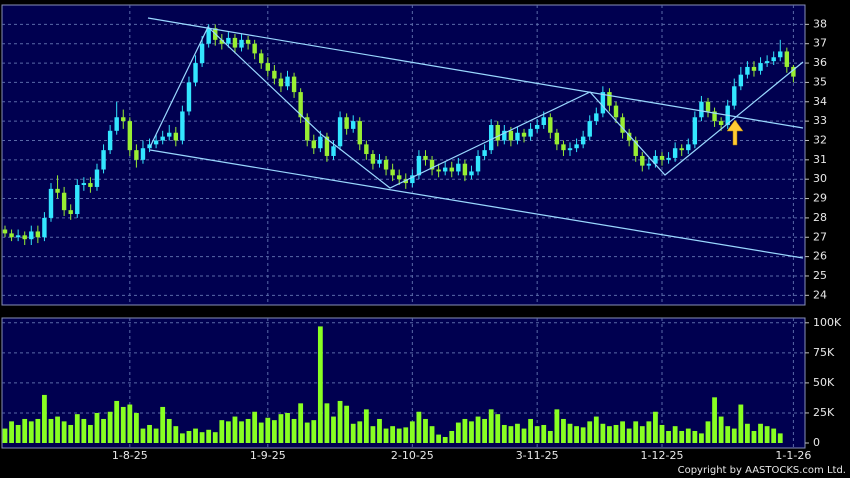 This screenshot has height=478, width=850. I want to click on y-tick-label: 31, so click(820, 159).